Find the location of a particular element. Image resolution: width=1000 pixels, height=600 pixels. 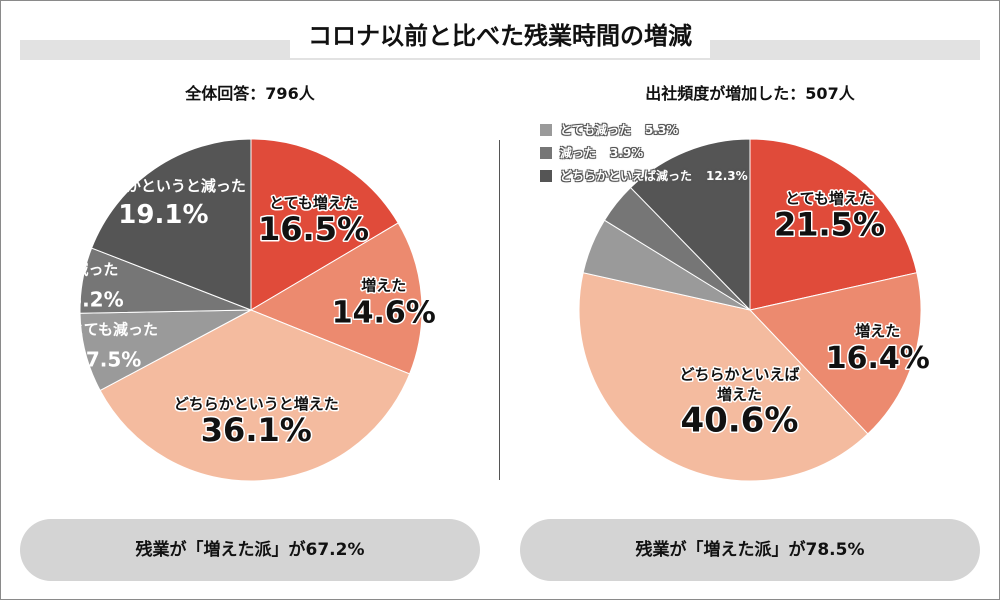

right-subtitle: 出社頻度が増加した：507人 is located at coordinates (750, 93).